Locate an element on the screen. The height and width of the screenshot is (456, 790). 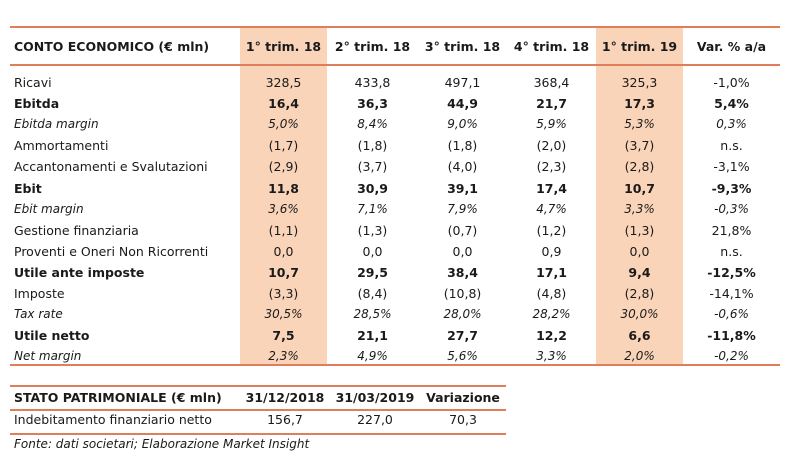
ce-cell: -3,1% is located at coordinates (731, 167).